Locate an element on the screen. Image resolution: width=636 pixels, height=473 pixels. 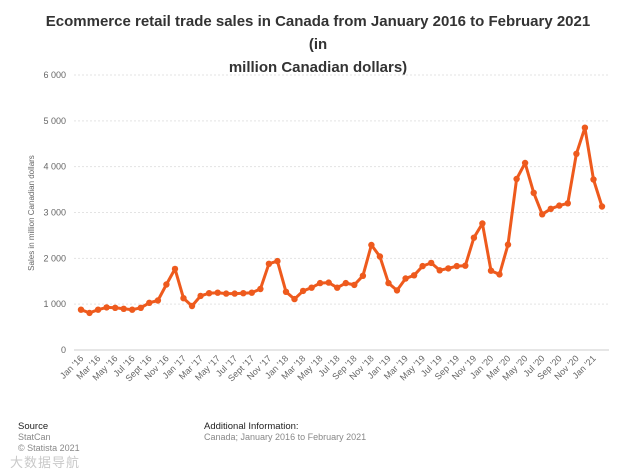
y-tick-label: 2 000 is located at coordinates (54, 258).